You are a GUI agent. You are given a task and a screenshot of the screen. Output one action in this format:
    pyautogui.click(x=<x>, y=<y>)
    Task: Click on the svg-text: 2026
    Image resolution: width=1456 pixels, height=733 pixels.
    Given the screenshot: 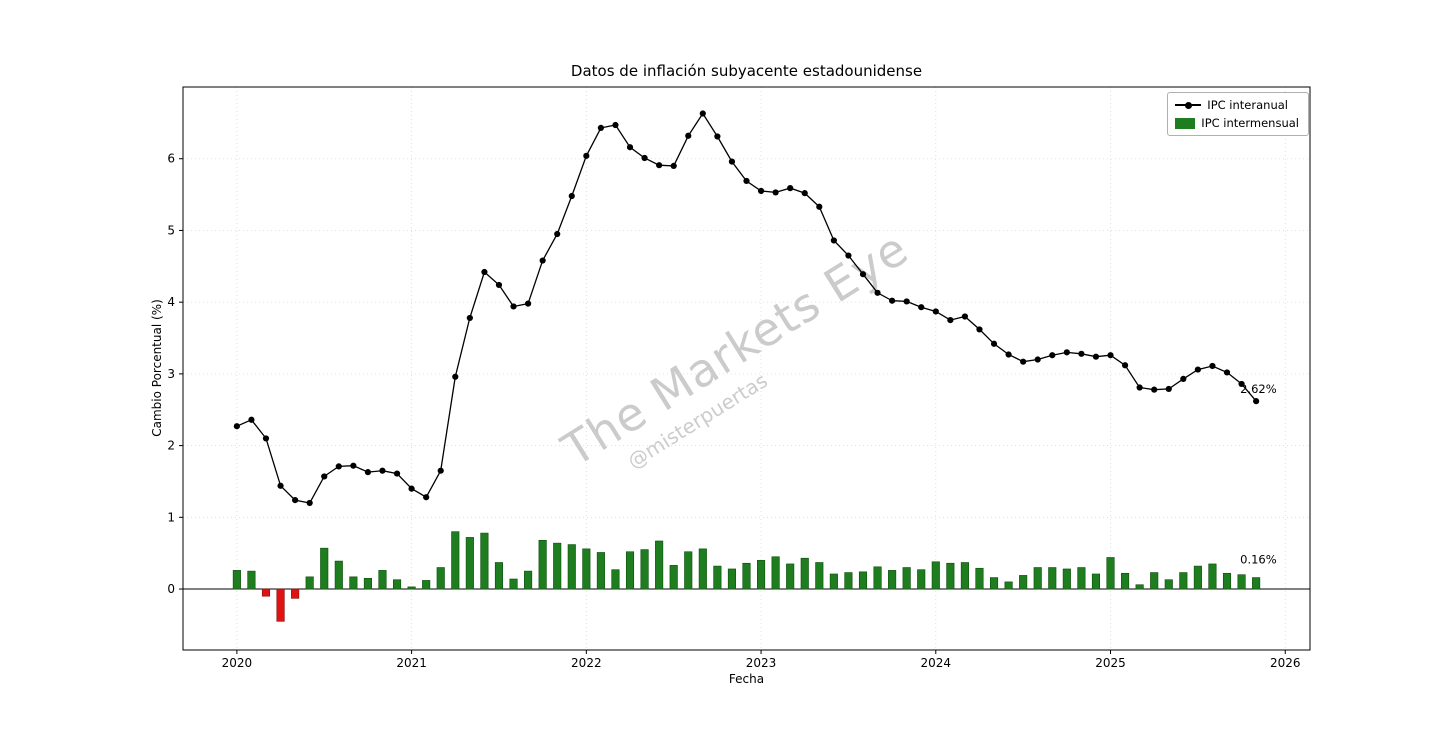 What is the action you would take?
    pyautogui.click(x=1285, y=663)
    